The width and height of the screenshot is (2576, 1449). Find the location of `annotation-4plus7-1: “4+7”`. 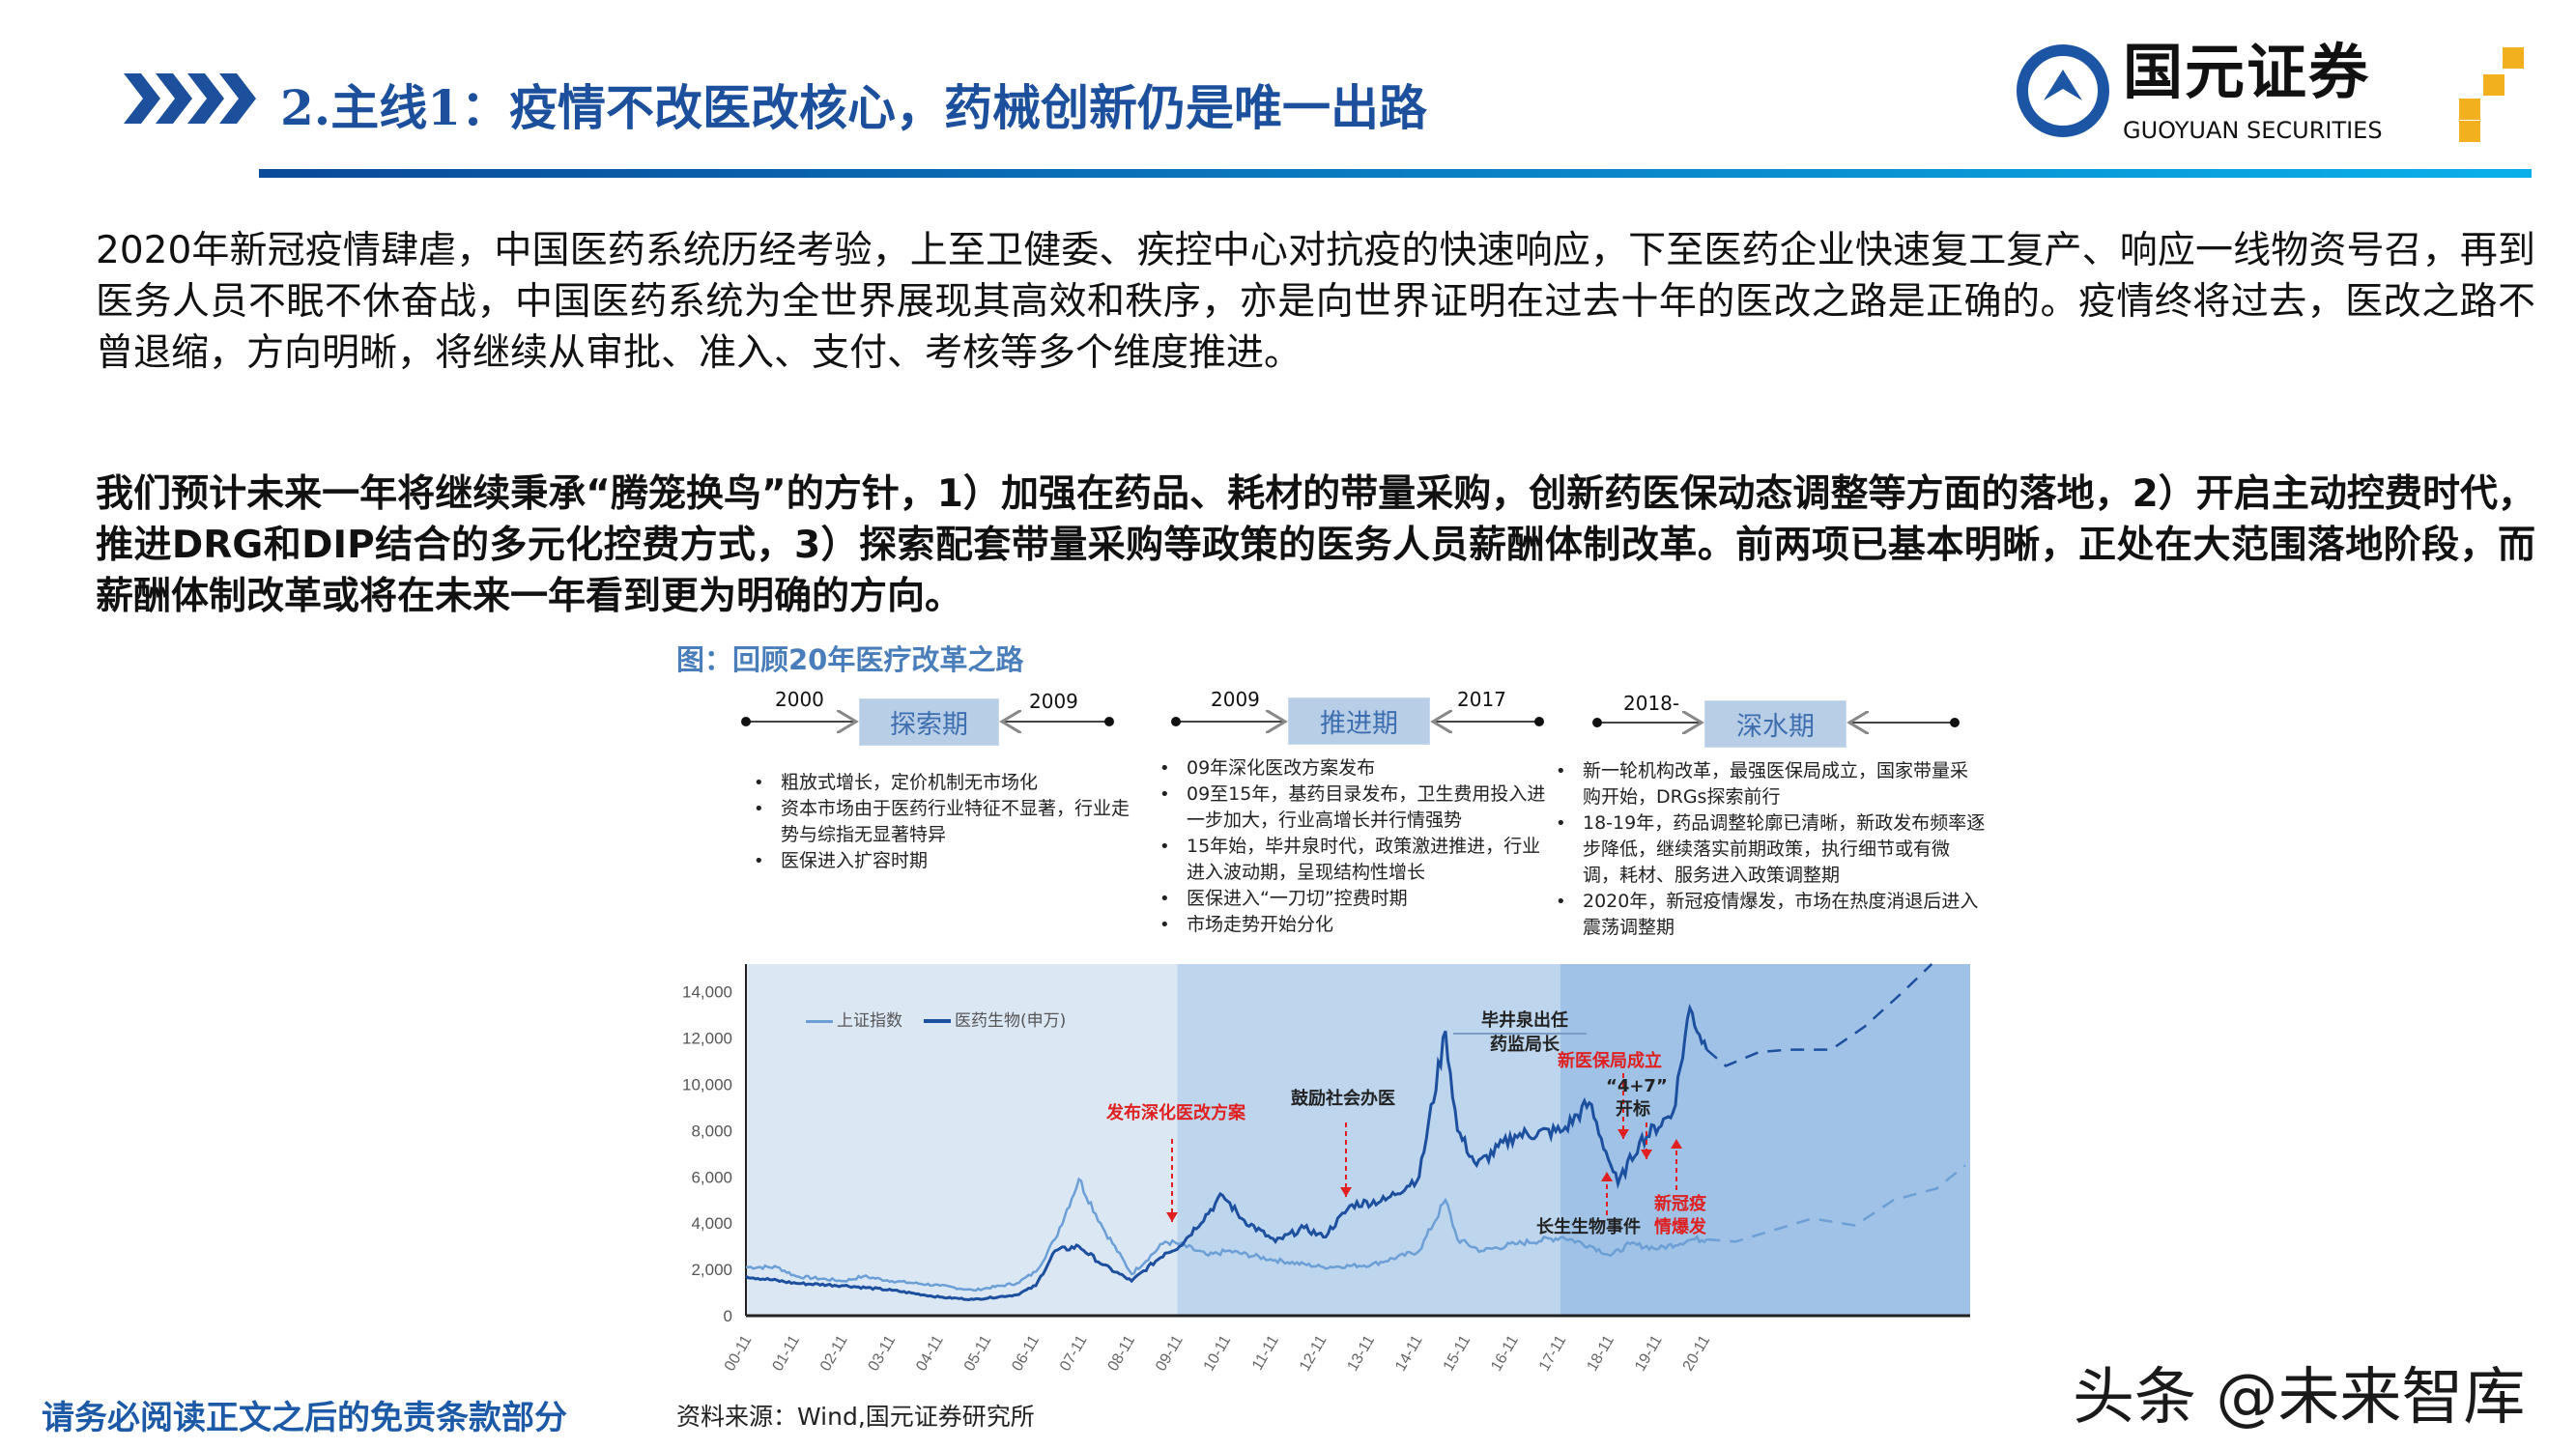

annotation-4plus7-1: “4+7” is located at coordinates (1637, 1086).